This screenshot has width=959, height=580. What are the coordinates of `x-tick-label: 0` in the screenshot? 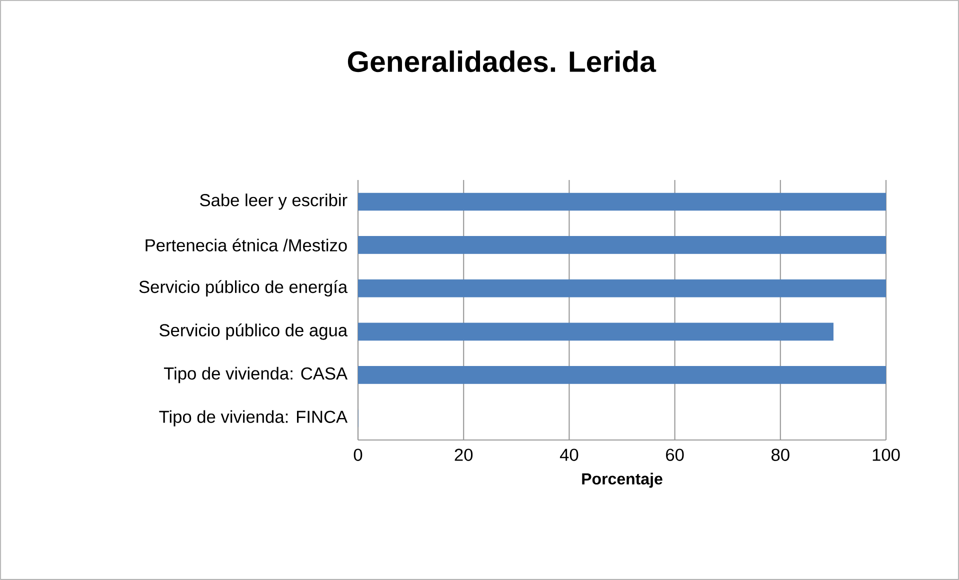 It's located at (358, 454).